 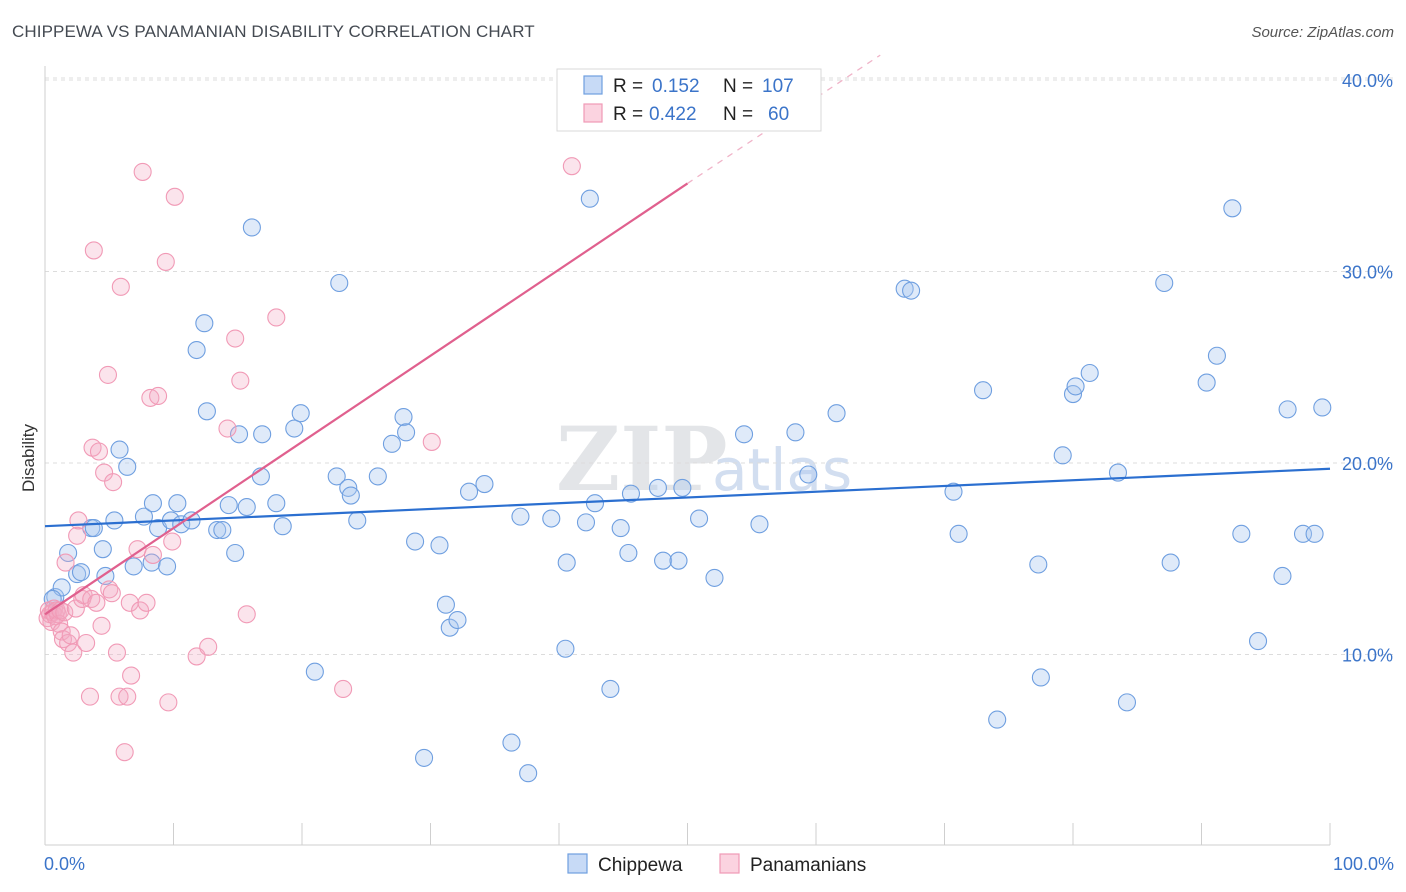 What do you see at coordinates (808, 865) in the screenshot?
I see `bottom-legend-label-panamanians: Panamanians` at bounding box center [808, 865].